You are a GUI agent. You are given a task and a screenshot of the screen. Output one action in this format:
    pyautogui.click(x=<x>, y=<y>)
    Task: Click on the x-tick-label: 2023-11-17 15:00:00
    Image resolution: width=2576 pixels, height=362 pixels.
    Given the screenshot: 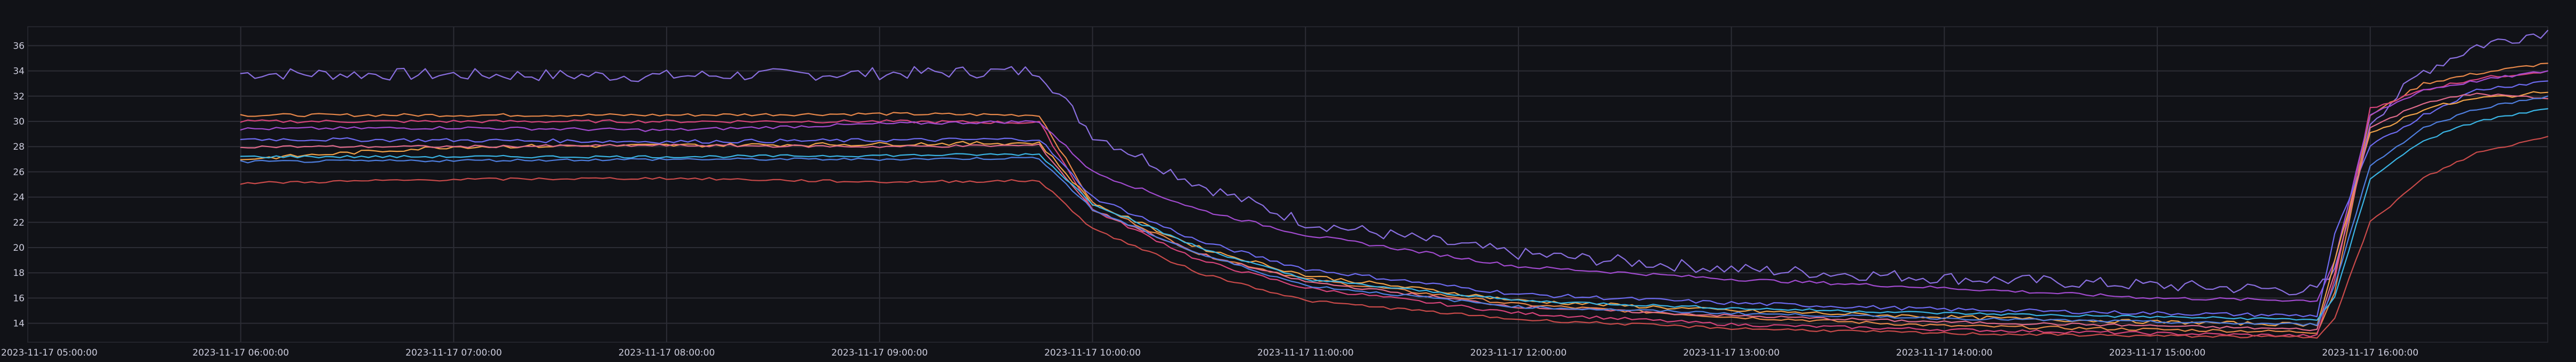 What is the action you would take?
    pyautogui.click(x=2157, y=353)
    